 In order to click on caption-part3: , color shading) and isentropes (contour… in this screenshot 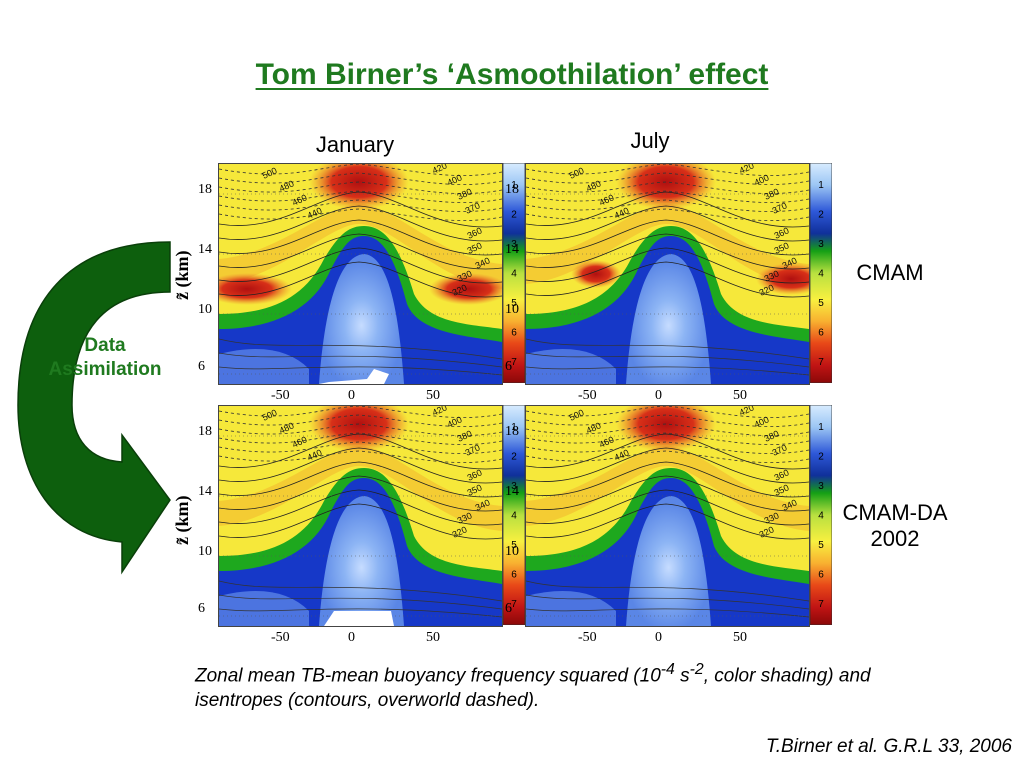, I will do `click(533, 688)`.